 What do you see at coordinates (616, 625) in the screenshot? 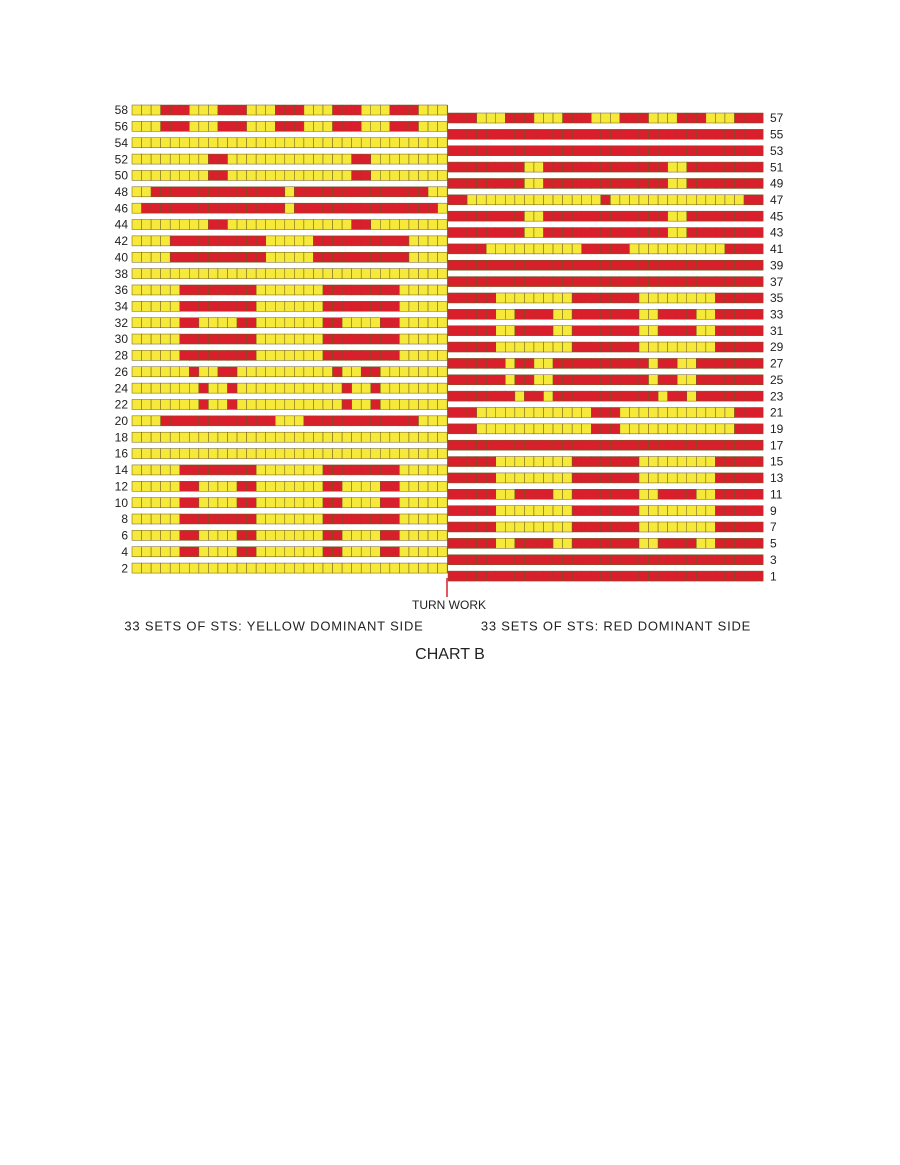
I see `right-caption: 33 SETS OF STS: RED DOMINANT SIDE` at bounding box center [616, 625].